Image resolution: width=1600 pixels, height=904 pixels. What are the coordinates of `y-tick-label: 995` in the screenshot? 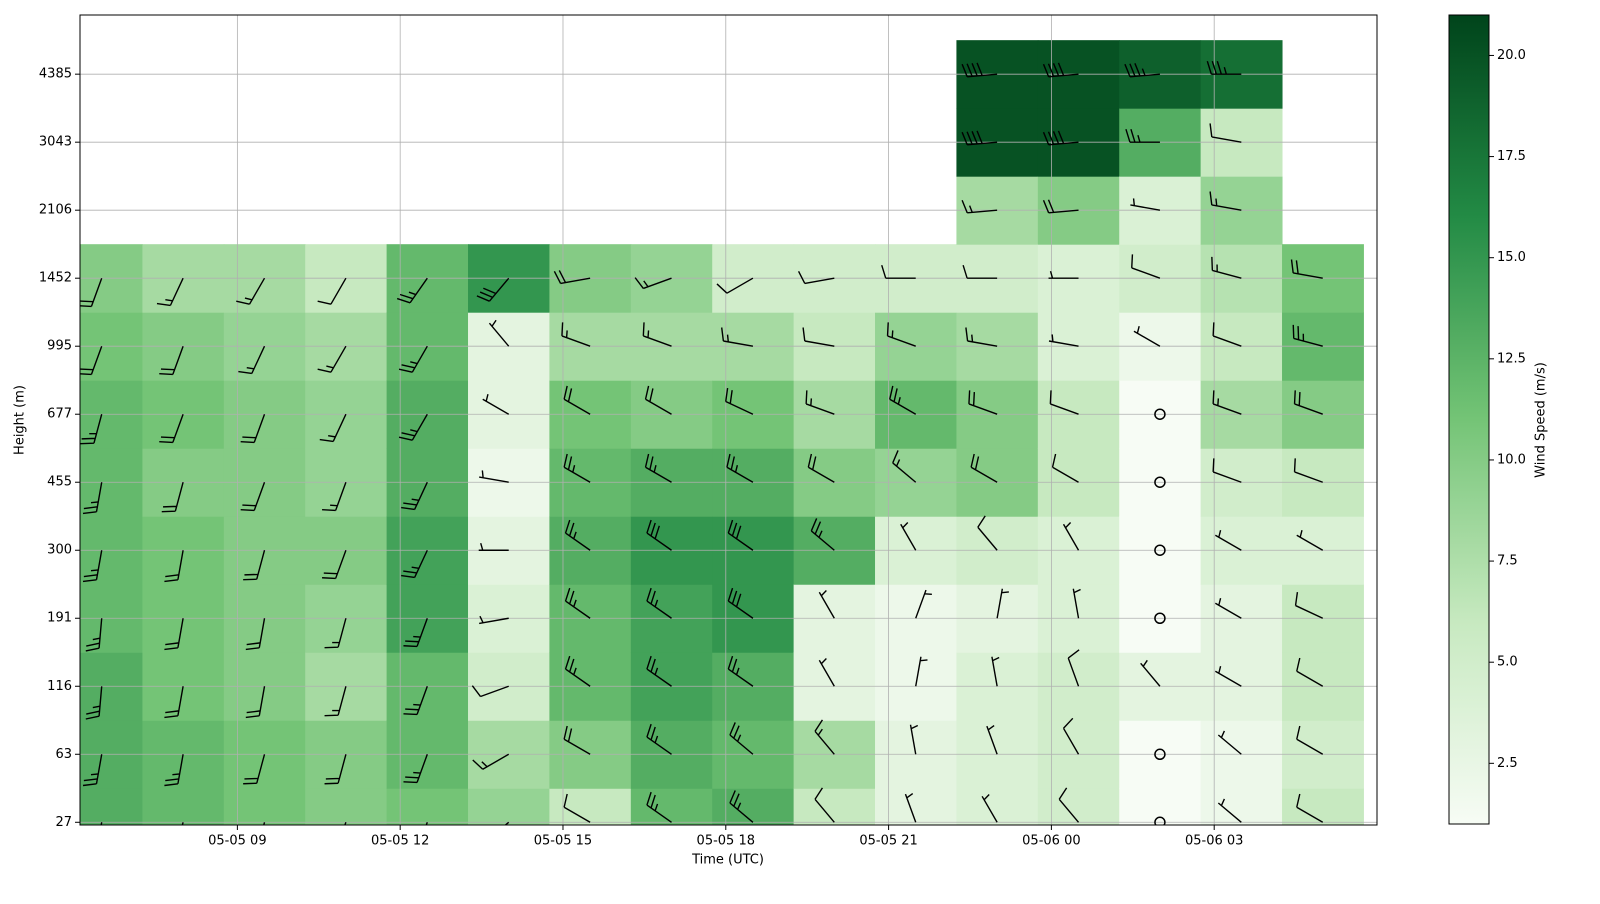 It's located at (59, 346).